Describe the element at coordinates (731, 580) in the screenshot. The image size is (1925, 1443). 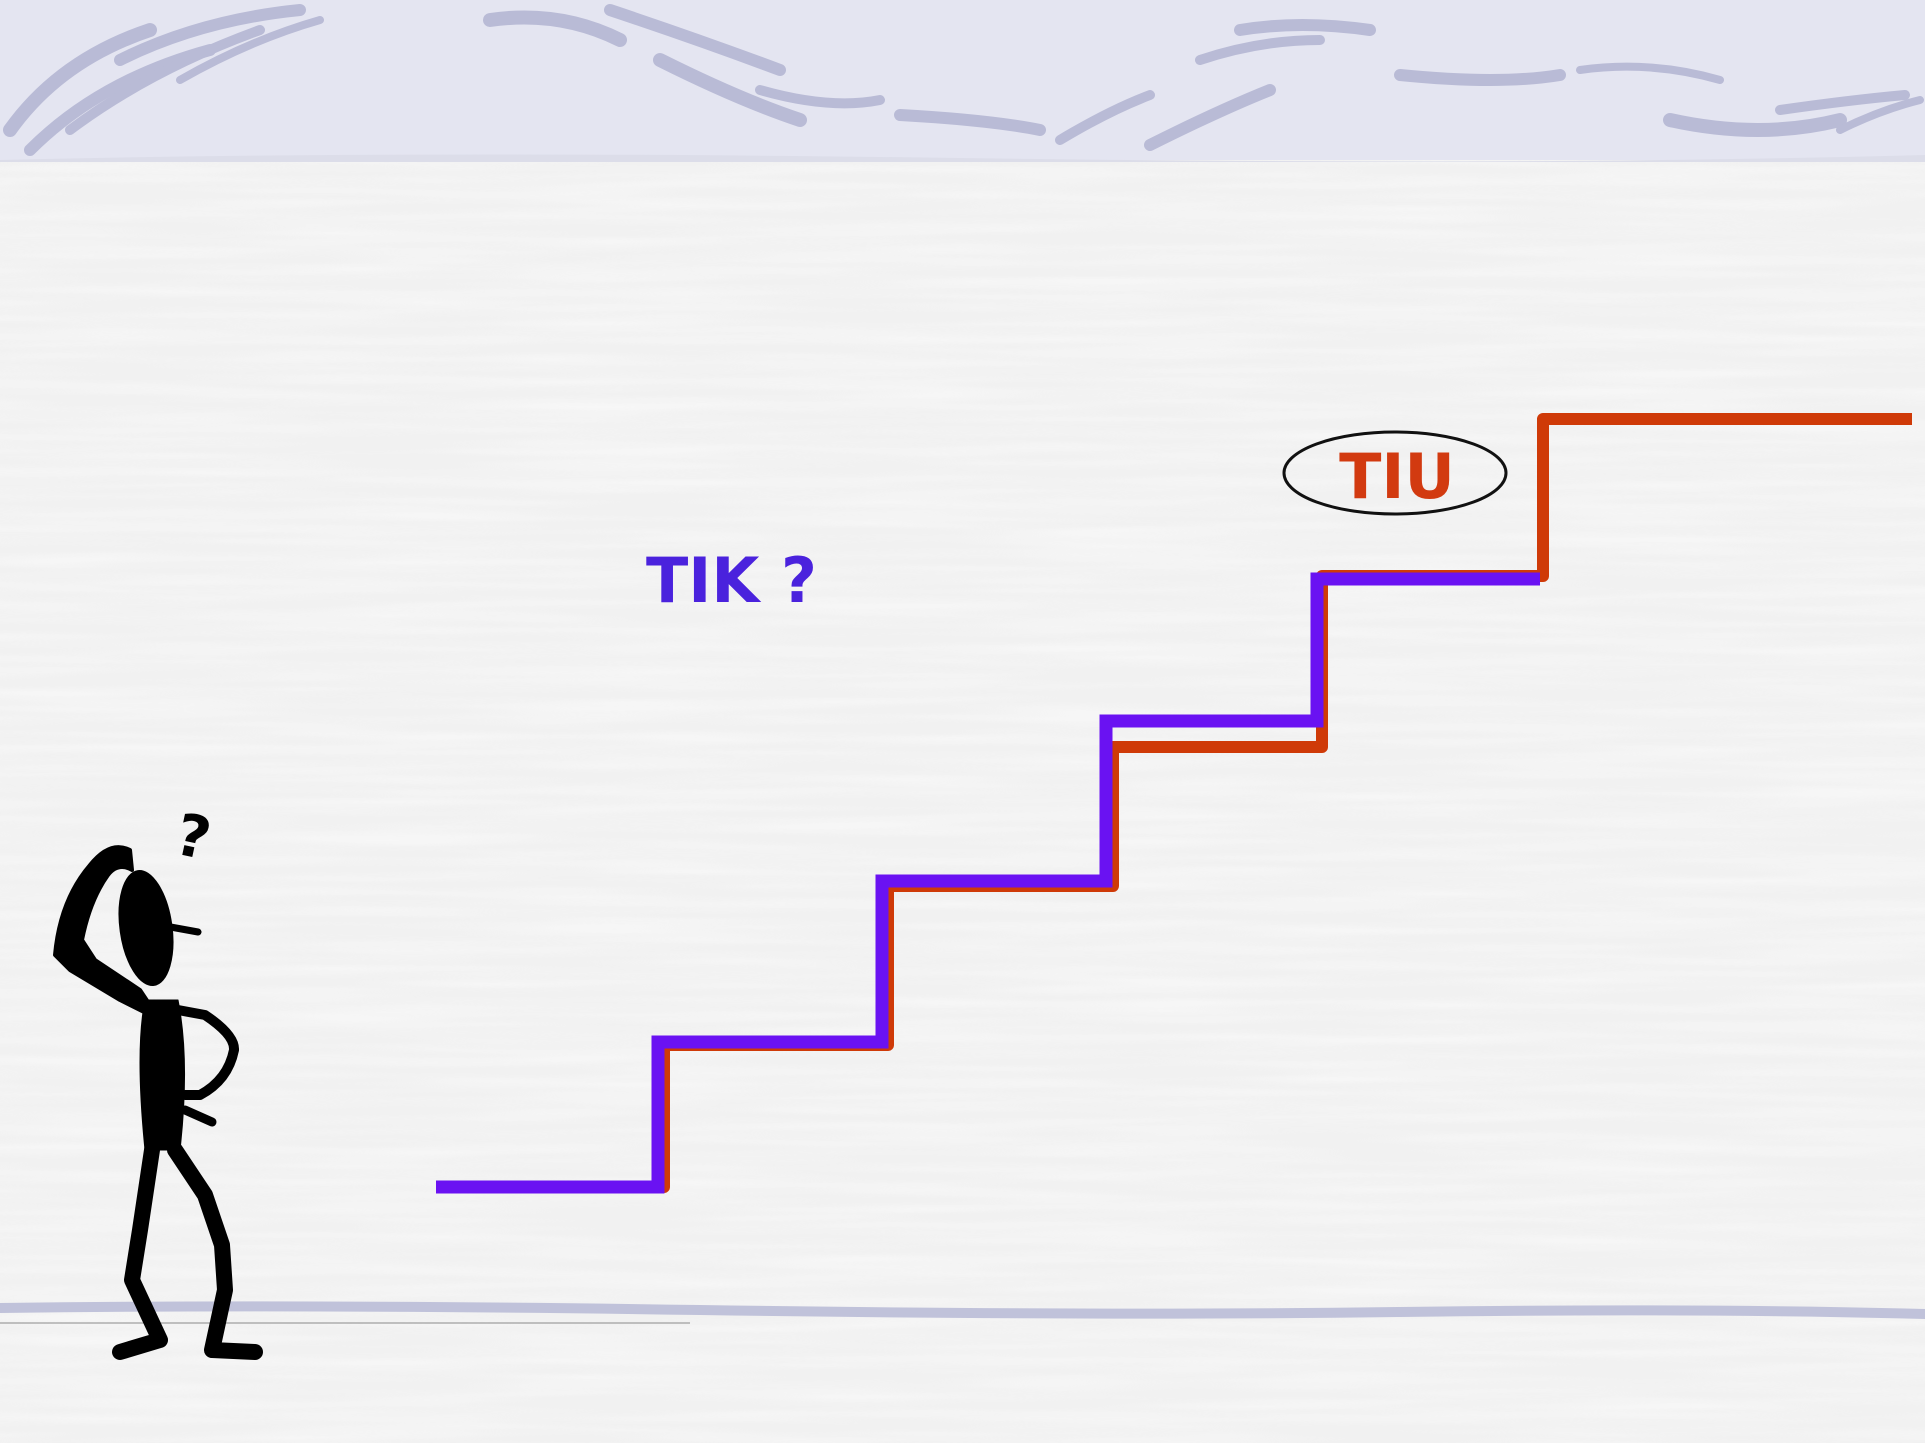
I see `tik-label: TIK ?` at that location.